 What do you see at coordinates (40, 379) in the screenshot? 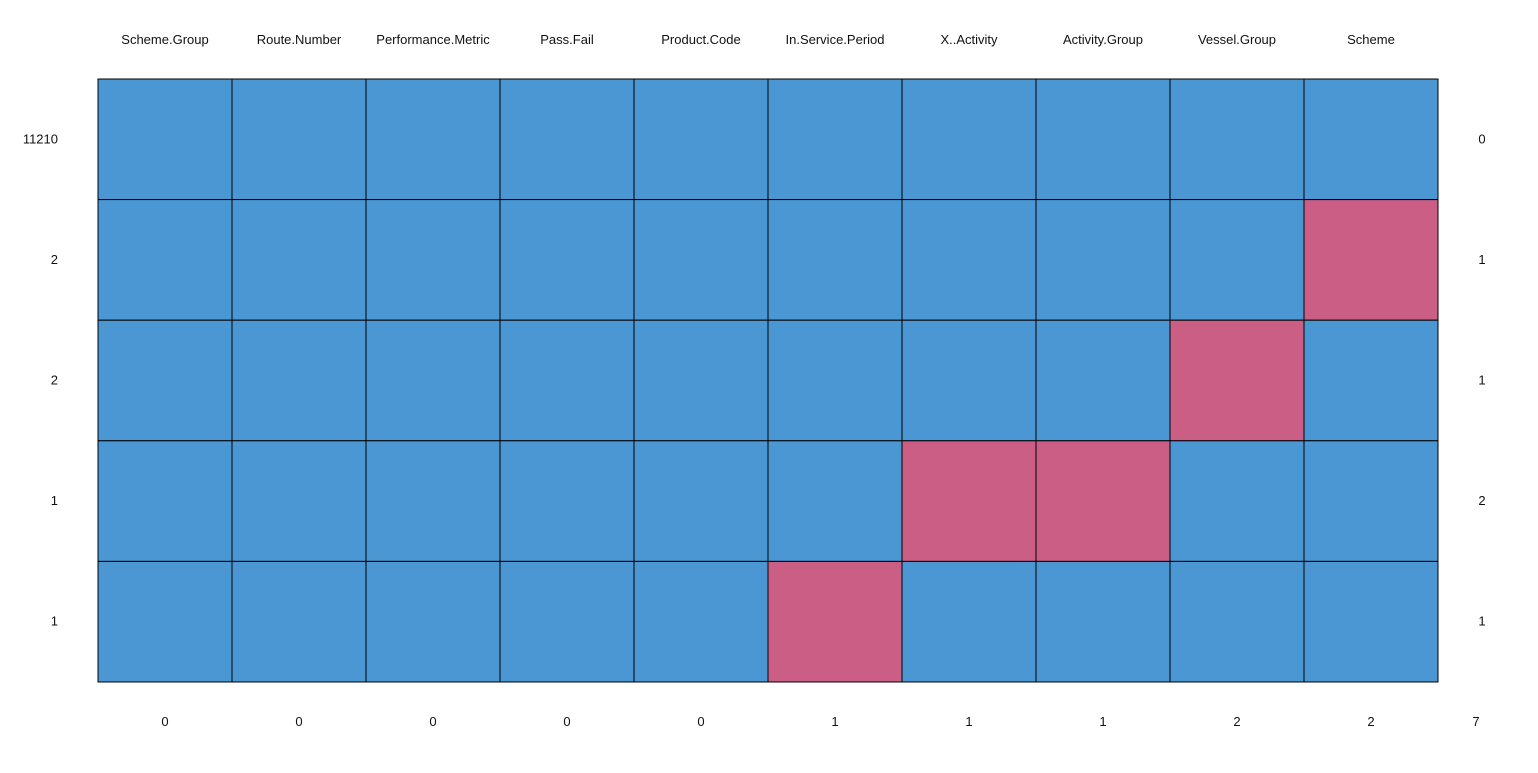
I see `row-count-labels: 11210 2 2 1 1` at bounding box center [40, 379].